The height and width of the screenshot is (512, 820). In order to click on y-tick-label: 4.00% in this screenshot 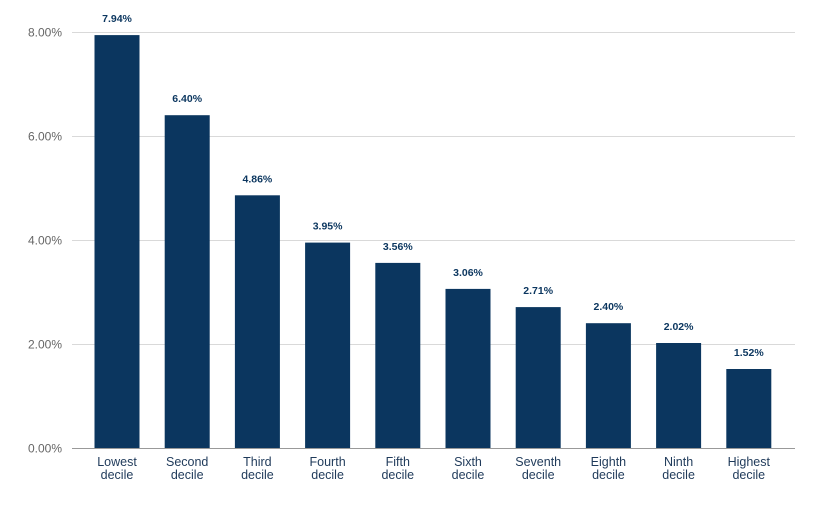, I will do `click(45, 241)`.